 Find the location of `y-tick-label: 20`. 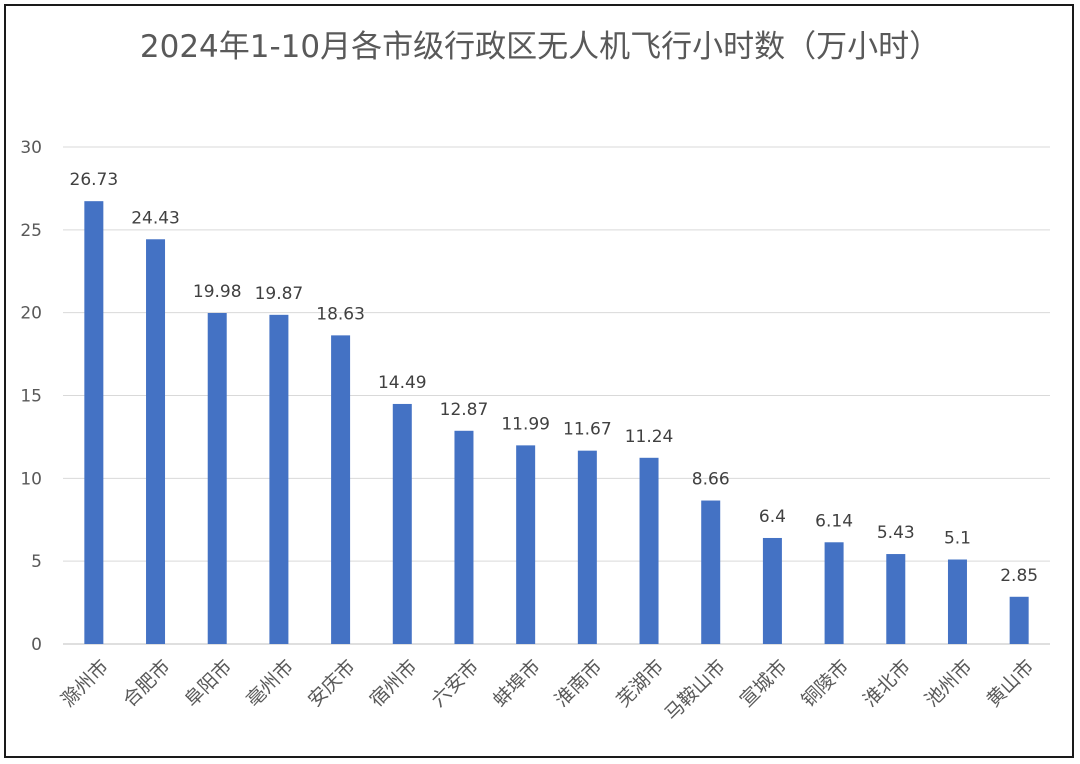

y-tick-label: 20 is located at coordinates (31, 314).